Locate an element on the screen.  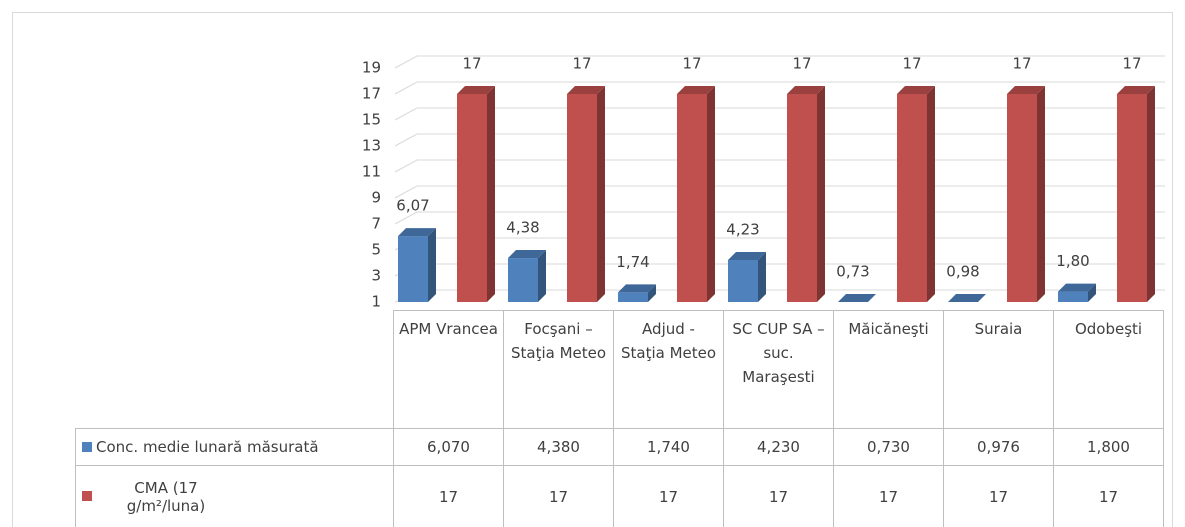
data-label: 4,38 is located at coordinates (522, 228).